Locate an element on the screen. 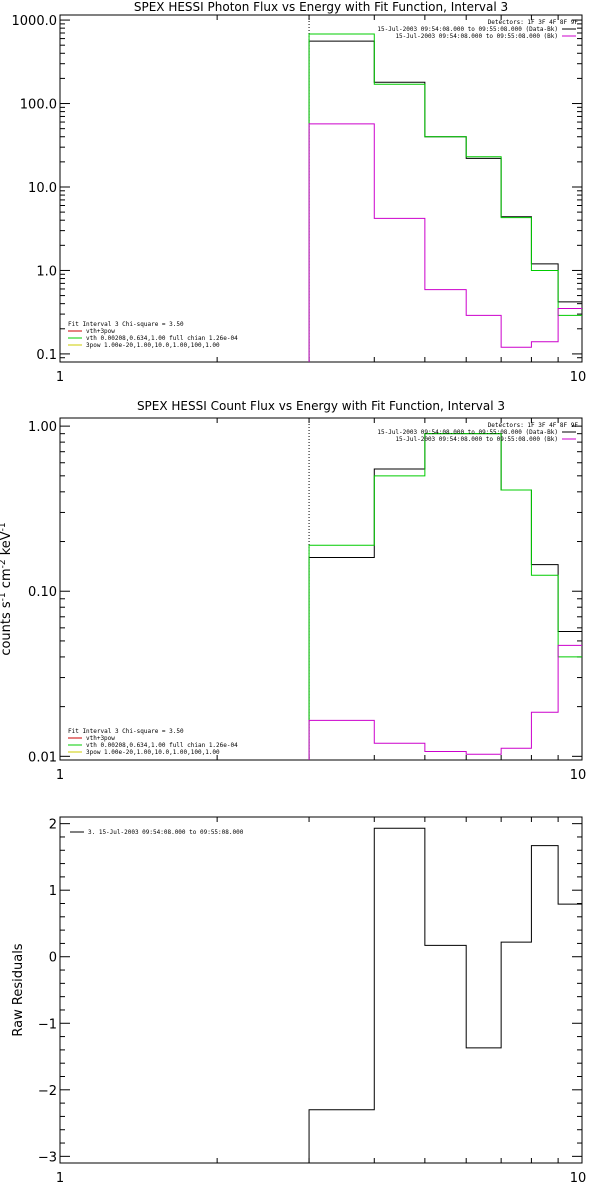  y-axis-label: Raw Residuals is located at coordinates (18, 989).